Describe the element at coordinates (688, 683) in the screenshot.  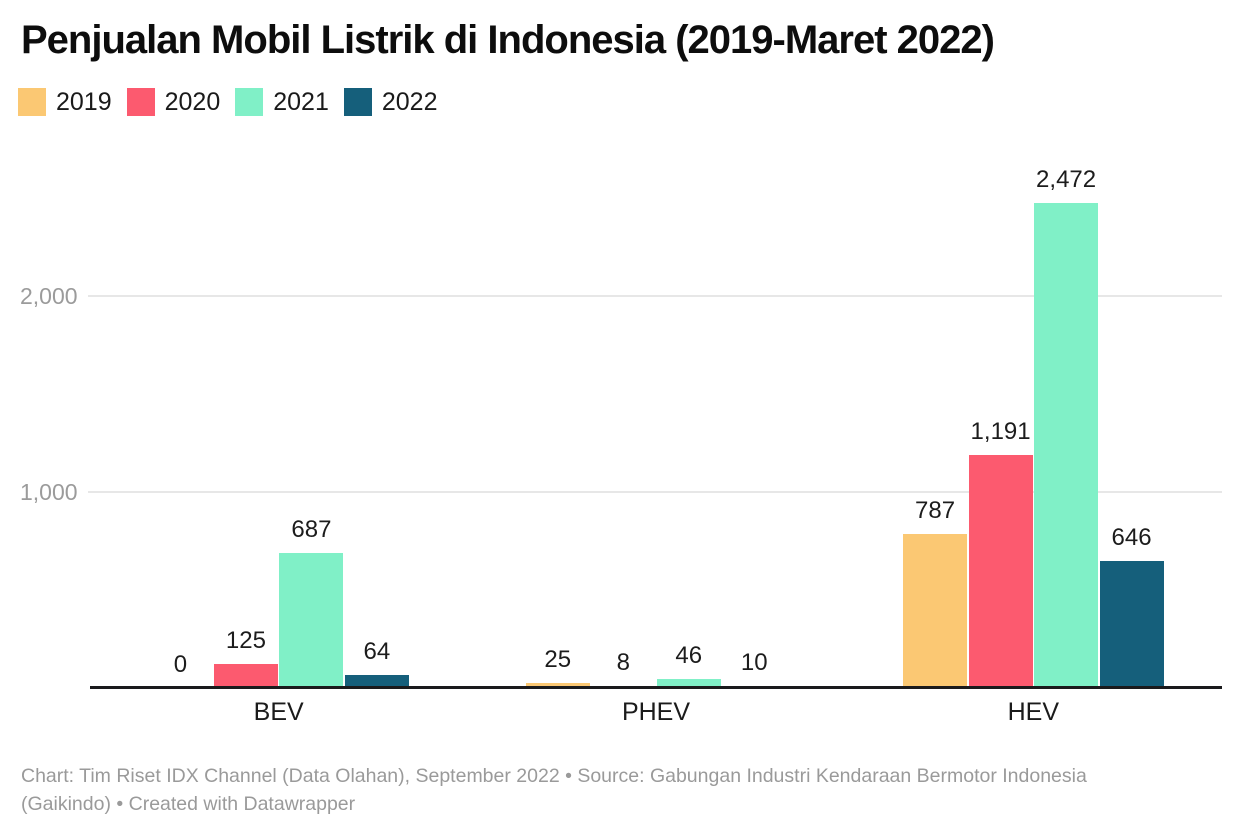
I see `bar-2021-PHEV` at that location.